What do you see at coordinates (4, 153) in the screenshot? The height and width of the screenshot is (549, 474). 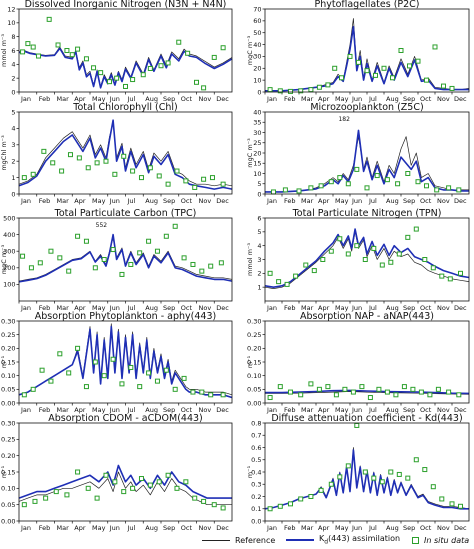 I see `y-axis-label: mgChl m⁻³` at bounding box center [4, 153].